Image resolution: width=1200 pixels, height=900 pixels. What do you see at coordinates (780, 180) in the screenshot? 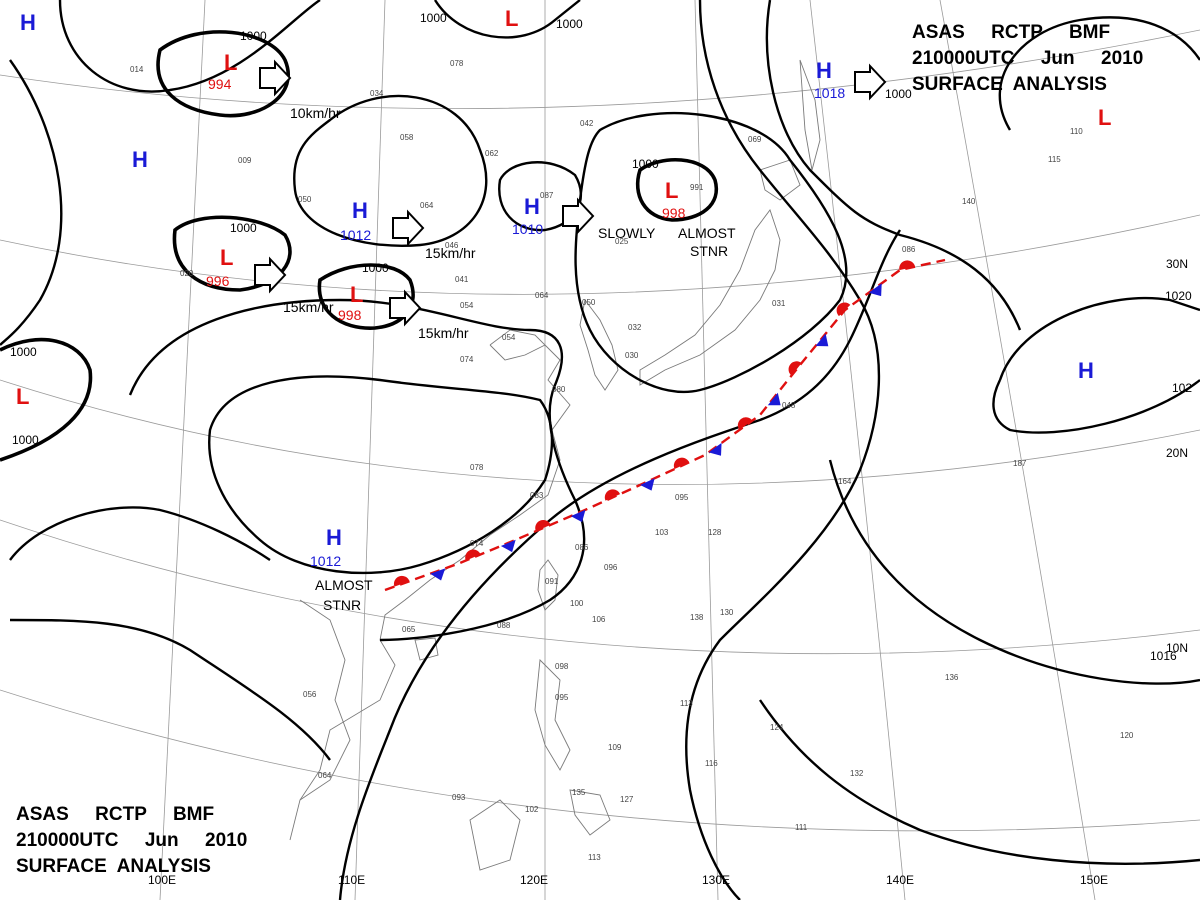
I see `coast-hokkaido` at bounding box center [780, 180].